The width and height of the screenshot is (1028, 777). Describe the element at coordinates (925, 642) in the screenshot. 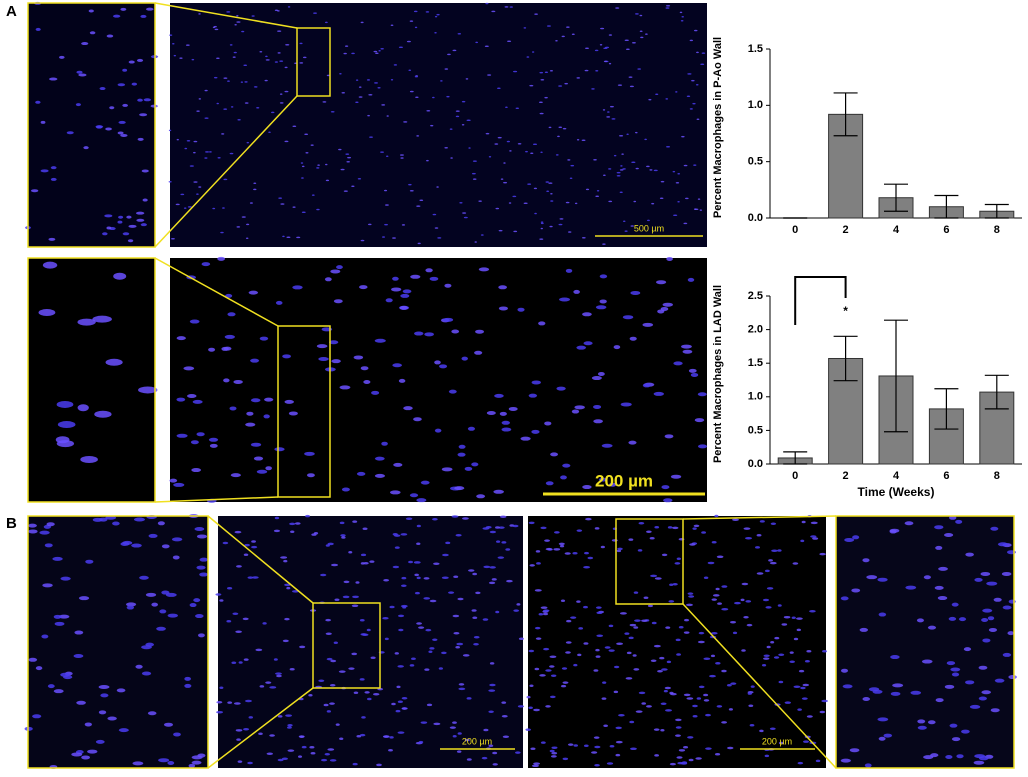

I see `inset-frame` at that location.